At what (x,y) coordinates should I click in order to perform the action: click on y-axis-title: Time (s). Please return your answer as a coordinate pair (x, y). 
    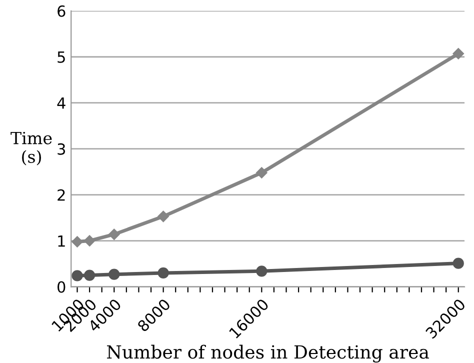
    Looking at the image, I should click on (31, 149).